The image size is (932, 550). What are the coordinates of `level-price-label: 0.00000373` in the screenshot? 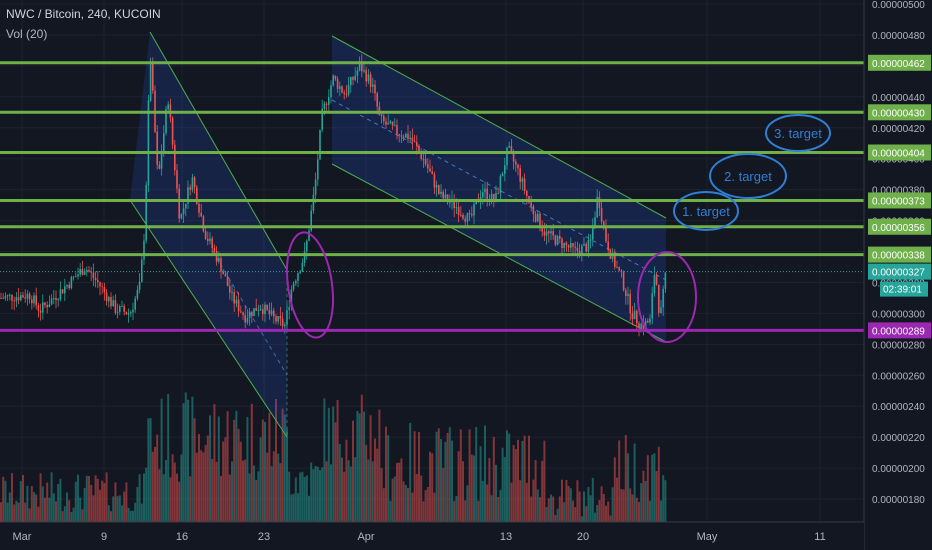 It's located at (898, 201).